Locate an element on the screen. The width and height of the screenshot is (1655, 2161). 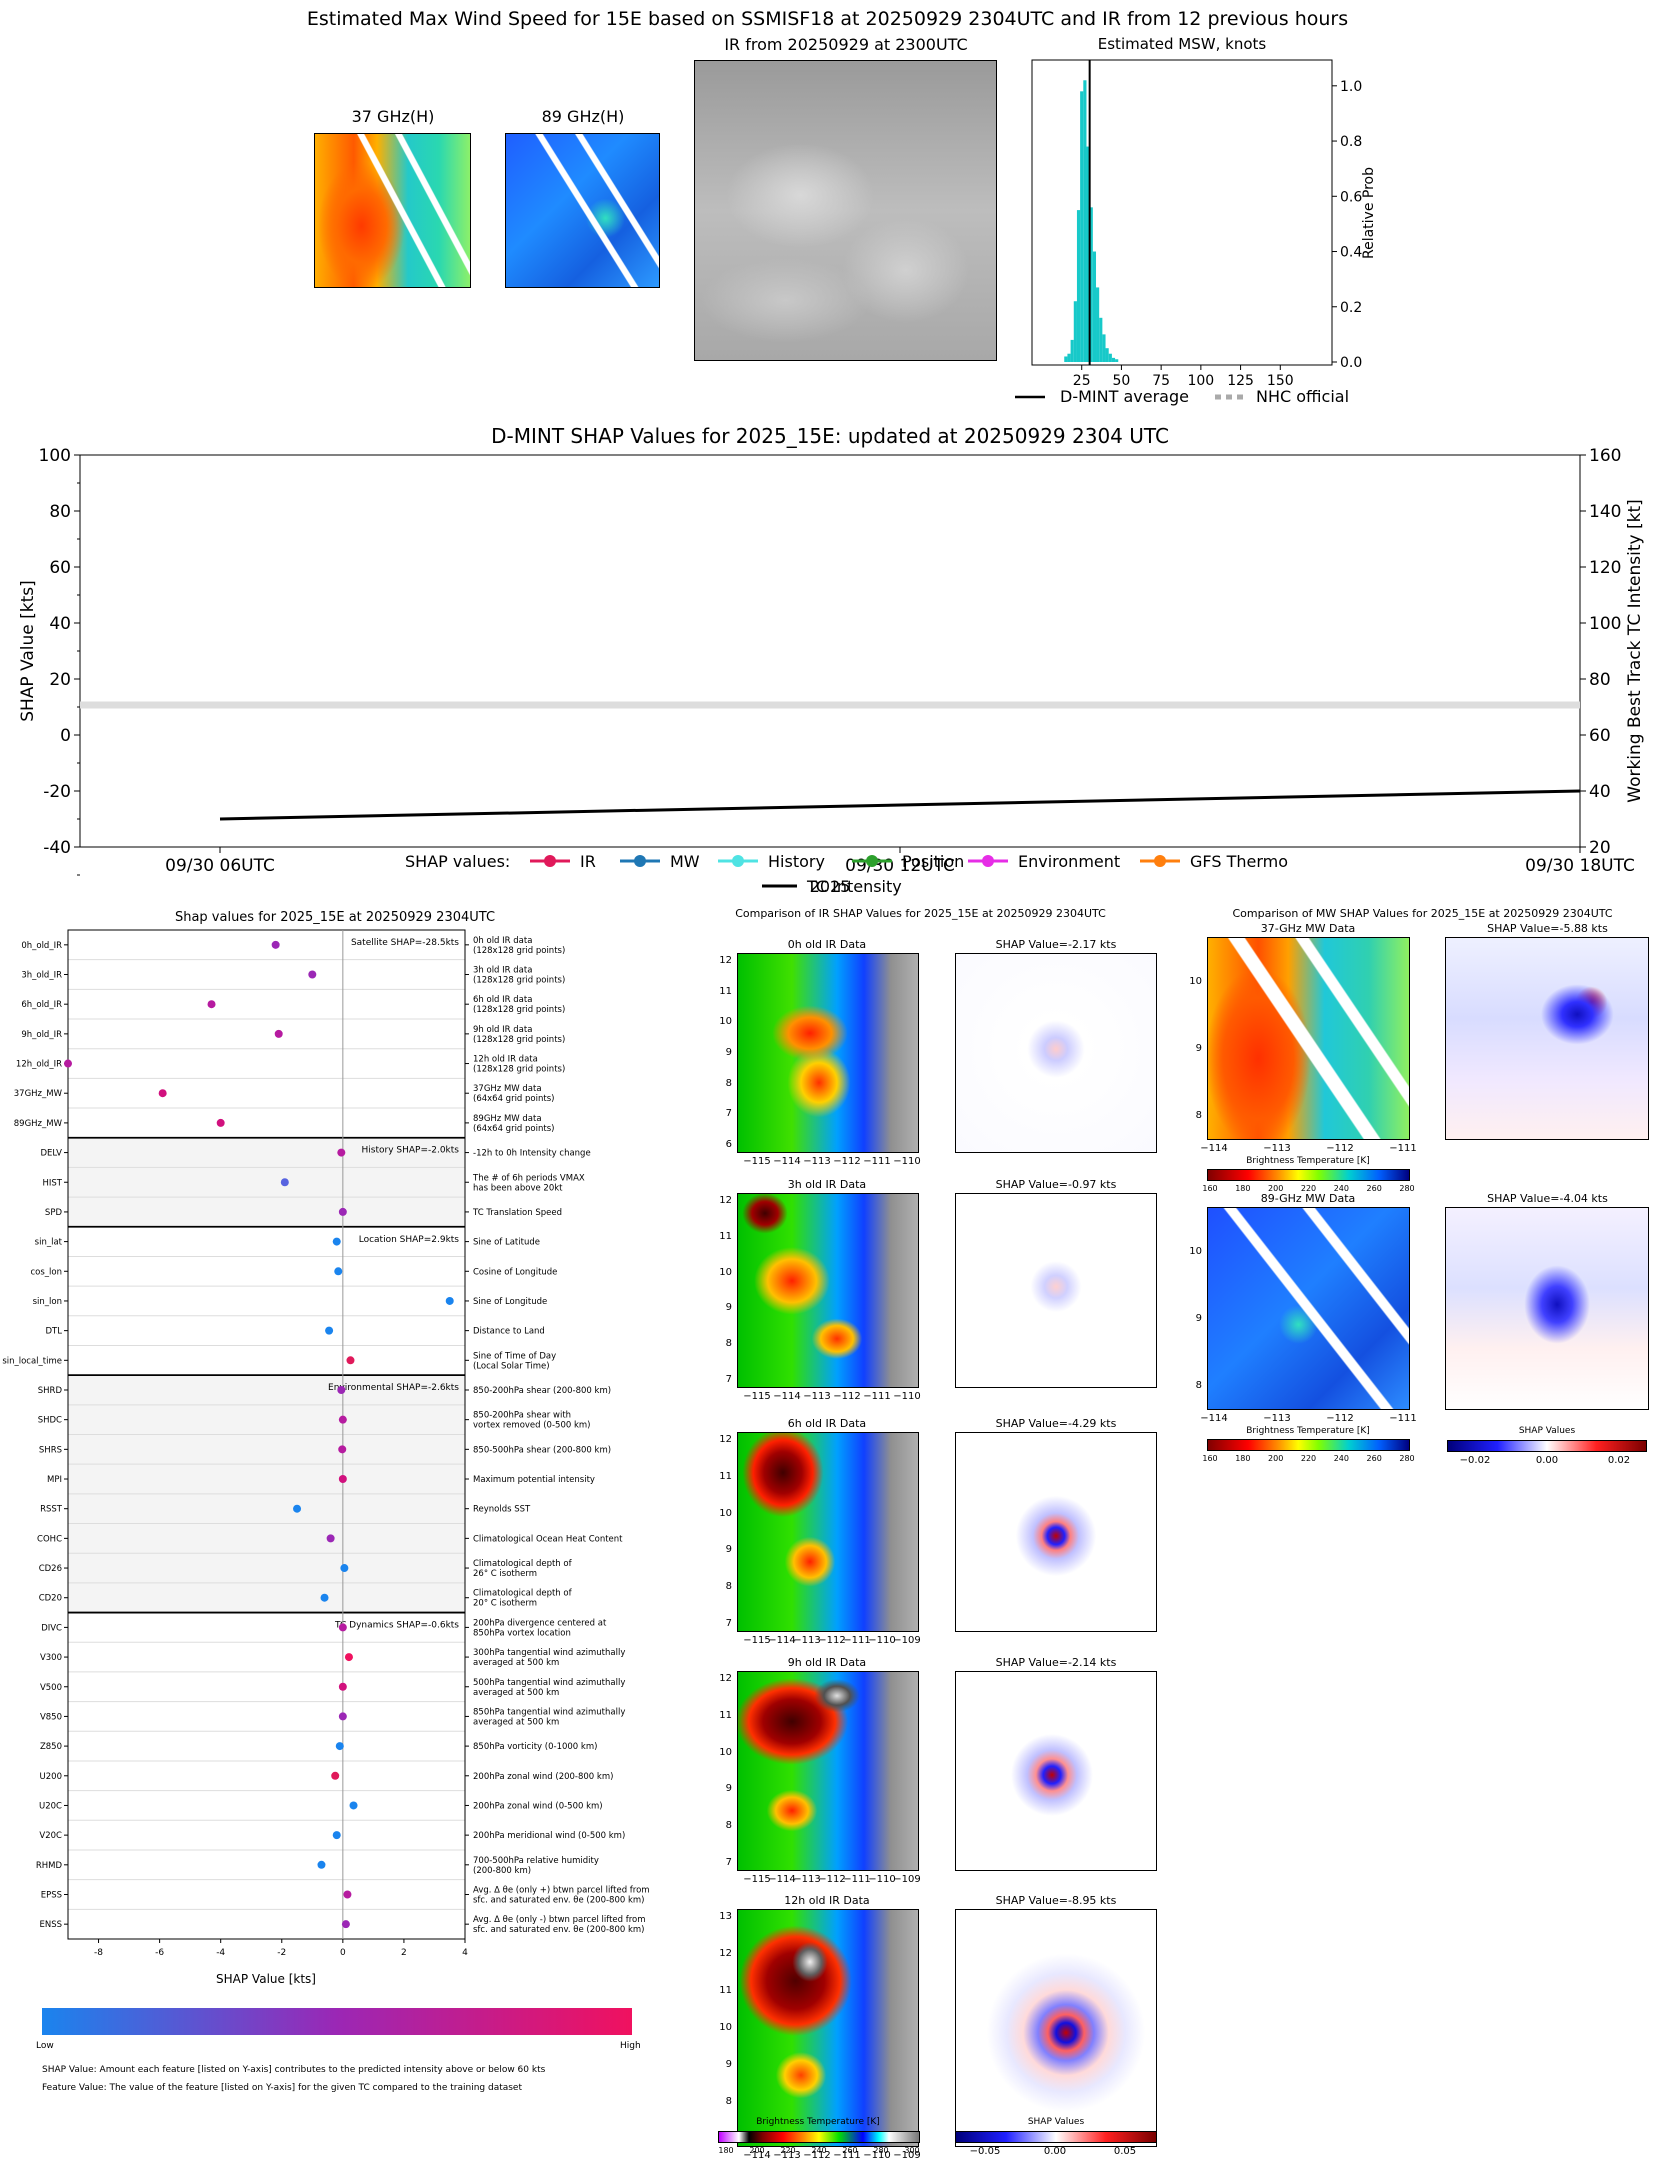
ts-ytick-label: 40 is located at coordinates (60, 624).